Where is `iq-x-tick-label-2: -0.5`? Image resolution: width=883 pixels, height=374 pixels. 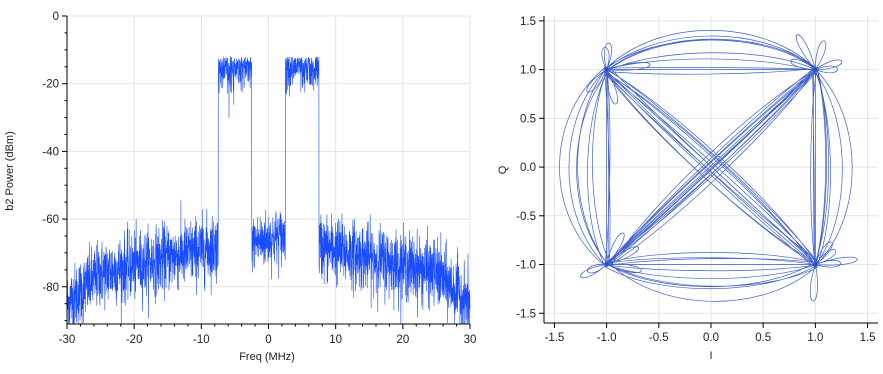 iq-x-tick-label-2: -0.5 is located at coordinates (659, 338).